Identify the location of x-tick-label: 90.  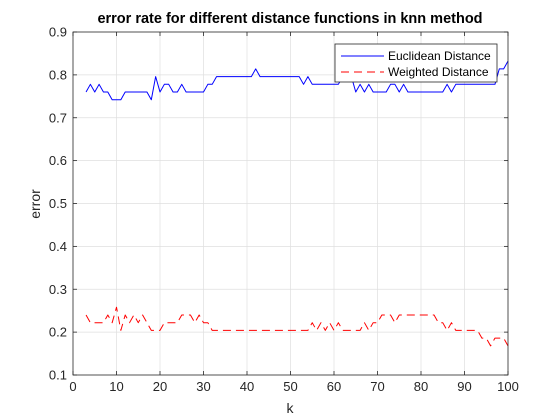
(464, 386).